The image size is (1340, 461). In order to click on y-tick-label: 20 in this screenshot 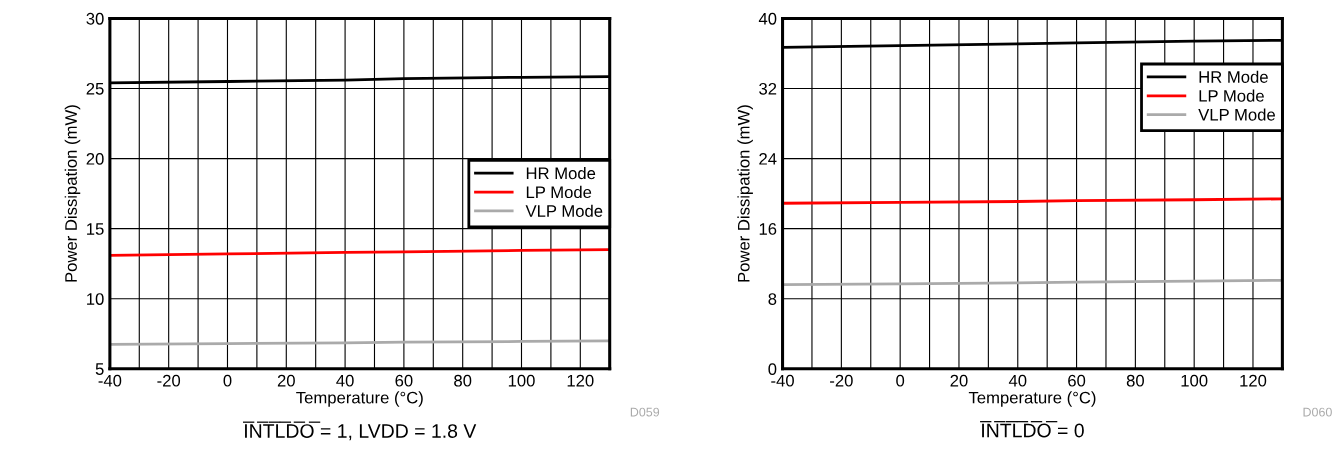, I will do `click(95, 158)`.